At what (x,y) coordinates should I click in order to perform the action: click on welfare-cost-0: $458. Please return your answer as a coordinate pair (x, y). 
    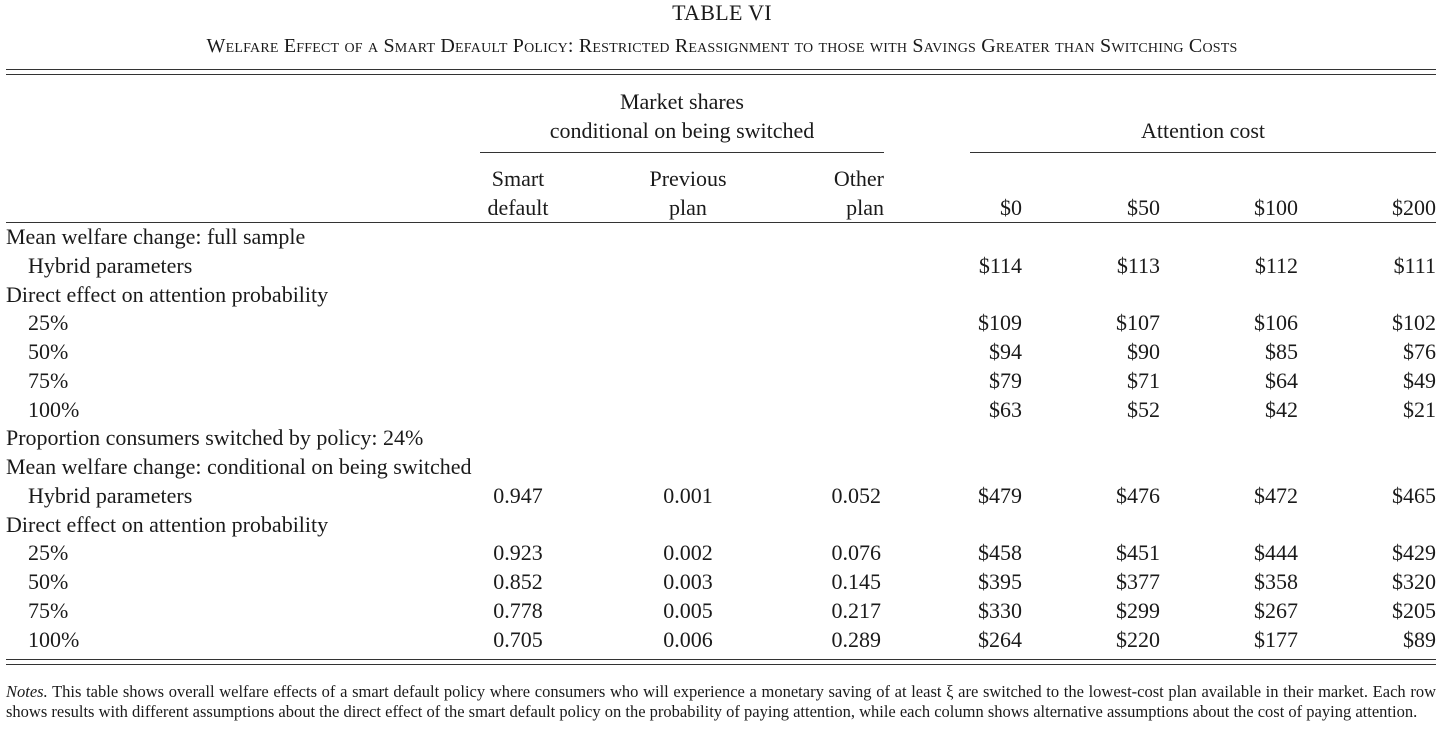
    Looking at the image, I should click on (1000, 553).